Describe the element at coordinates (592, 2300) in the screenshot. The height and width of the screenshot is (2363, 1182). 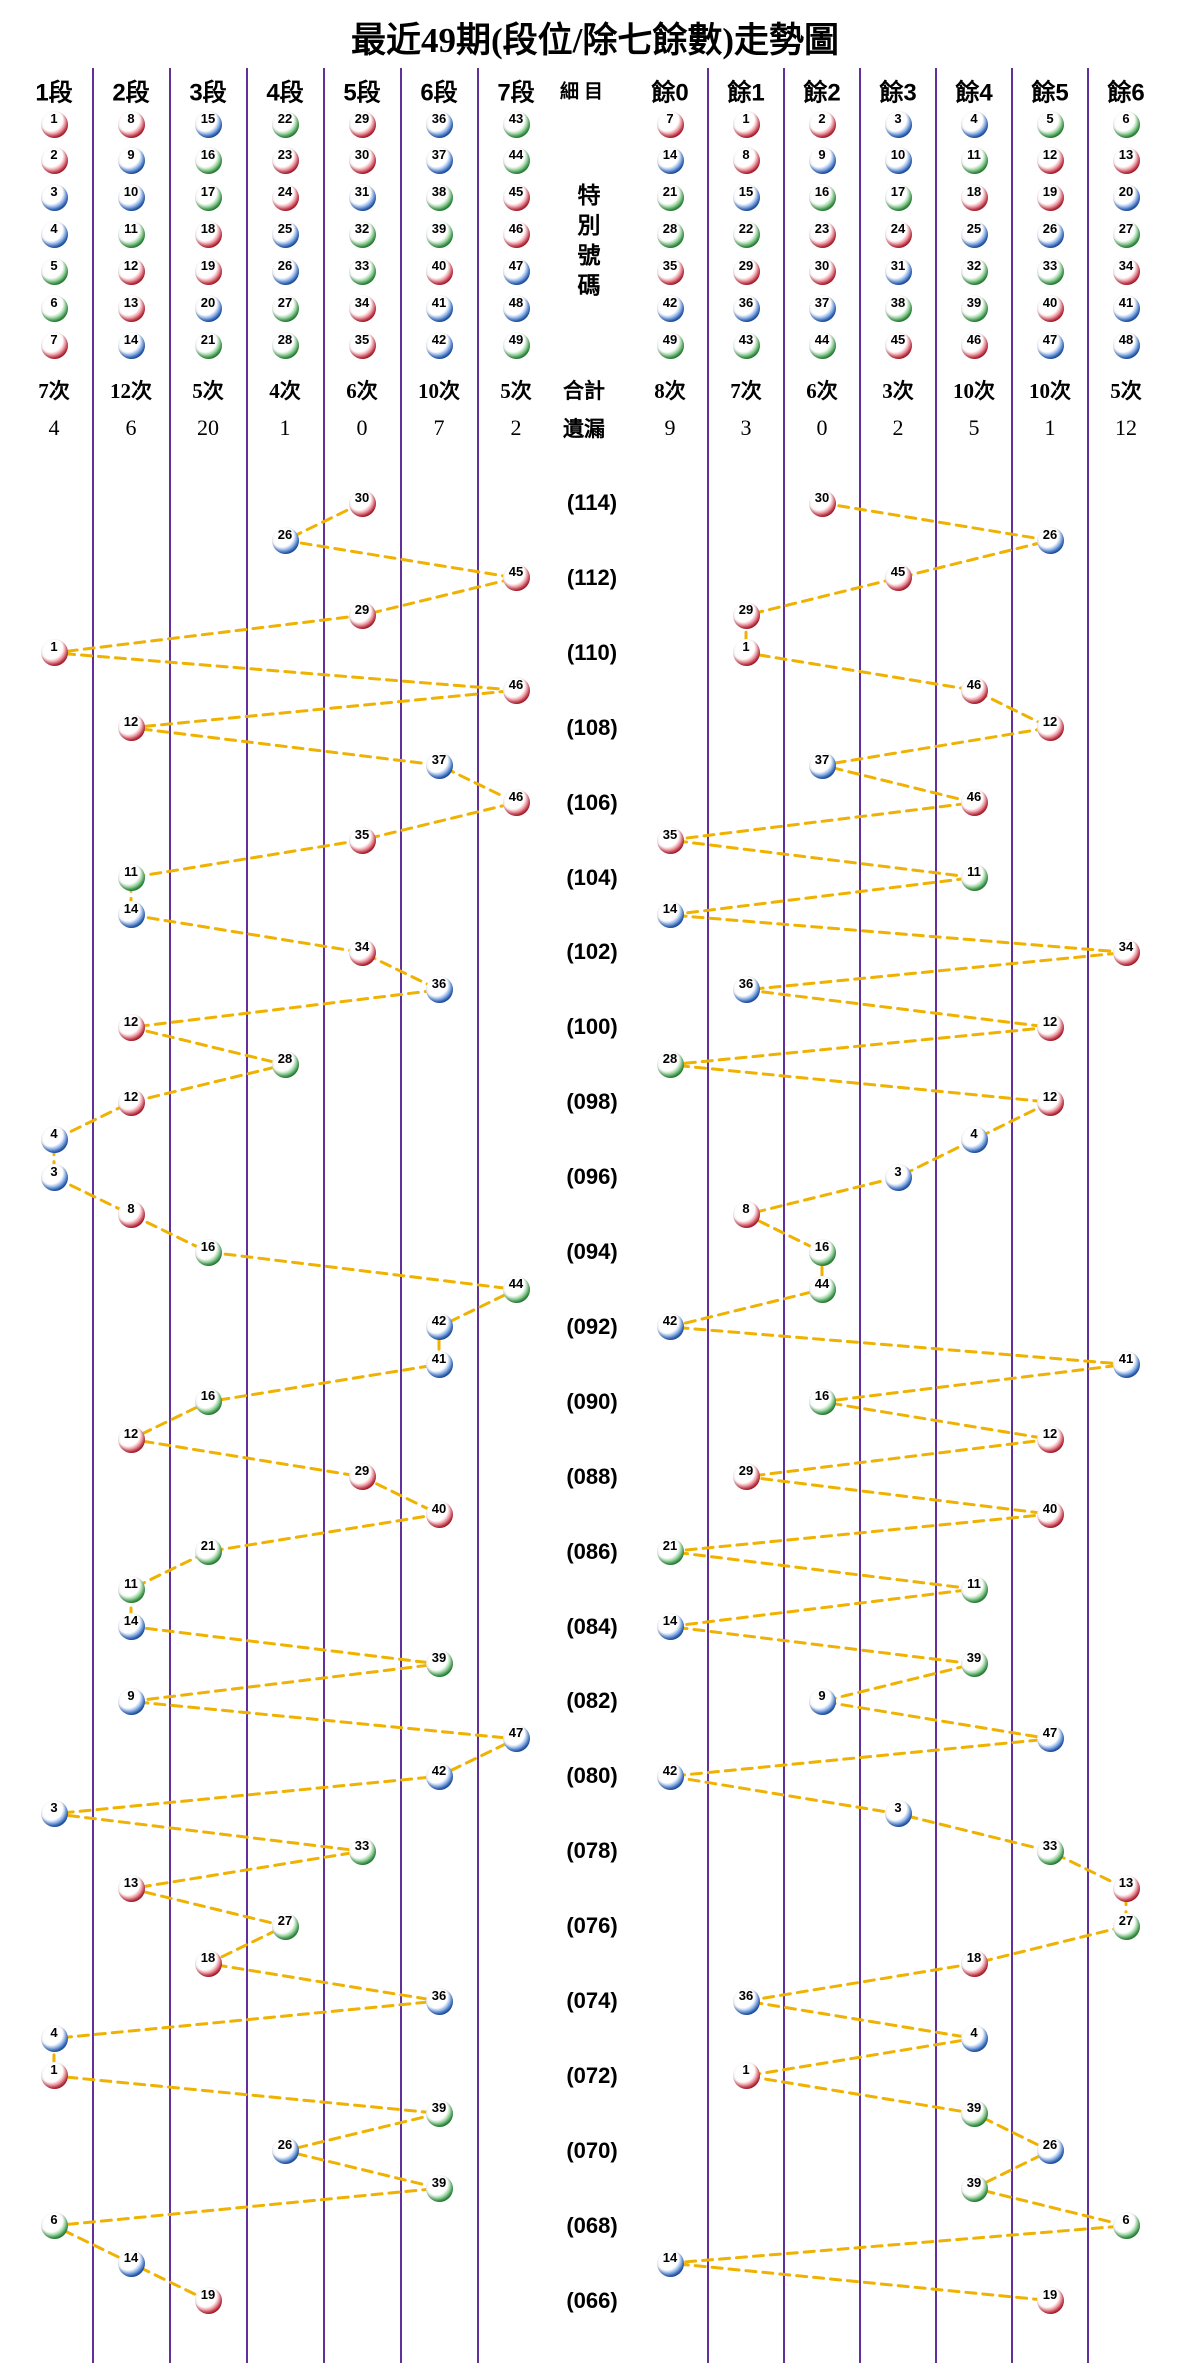
I see `period-label: (066)` at that location.